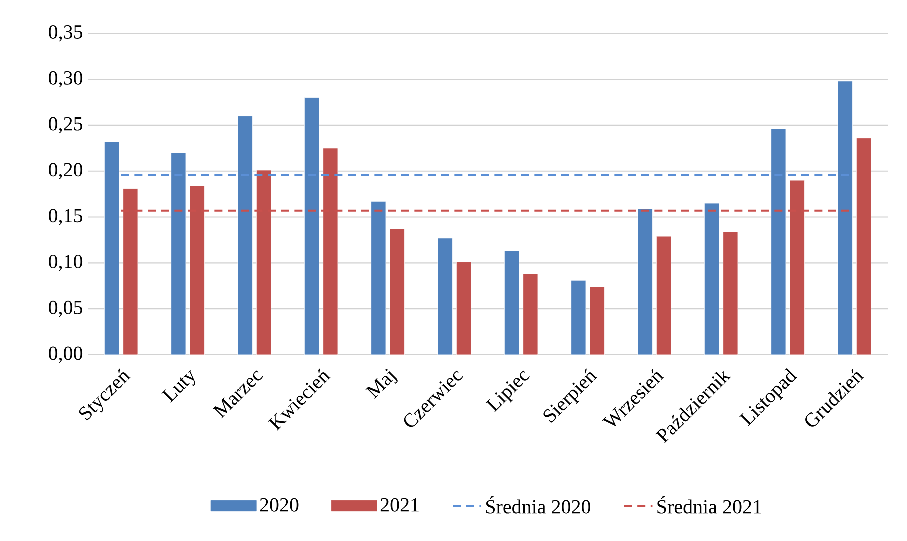 The width and height of the screenshot is (907, 541). I want to click on y-tick-label: 0,05, so click(66, 309).